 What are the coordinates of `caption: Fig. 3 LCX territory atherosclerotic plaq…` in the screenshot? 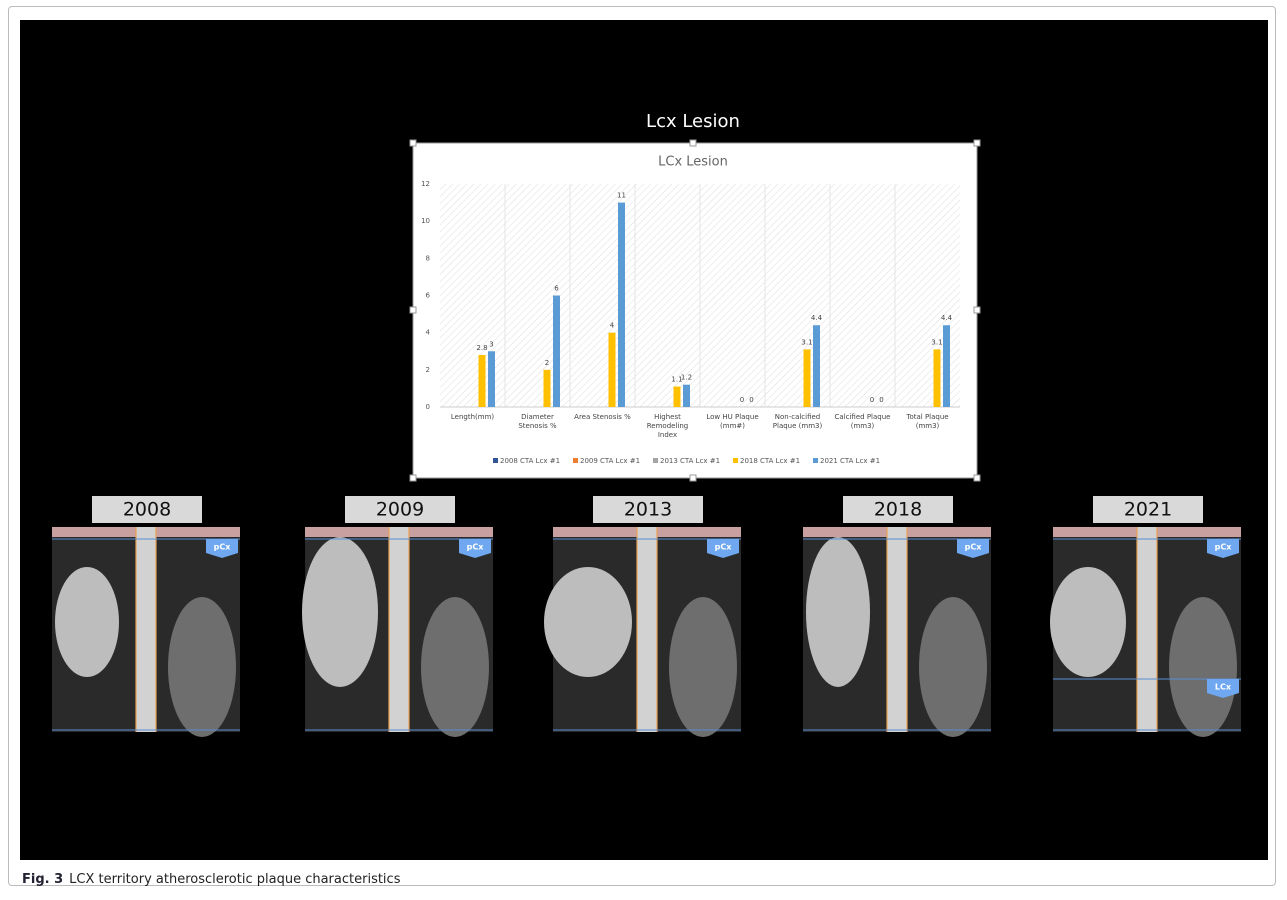 It's located at (211, 879).